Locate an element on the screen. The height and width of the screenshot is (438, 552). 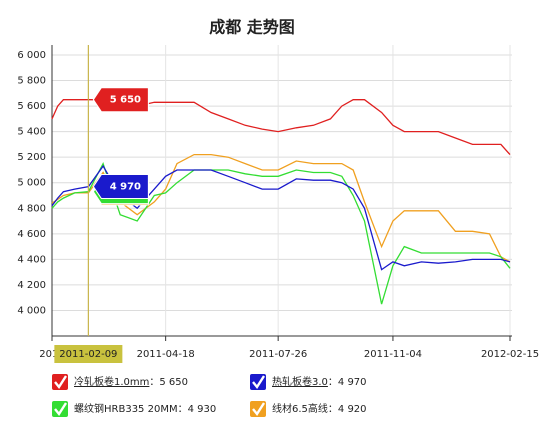
legend-text: 线材6.5高线：4 920 is located at coordinates (319, 408).